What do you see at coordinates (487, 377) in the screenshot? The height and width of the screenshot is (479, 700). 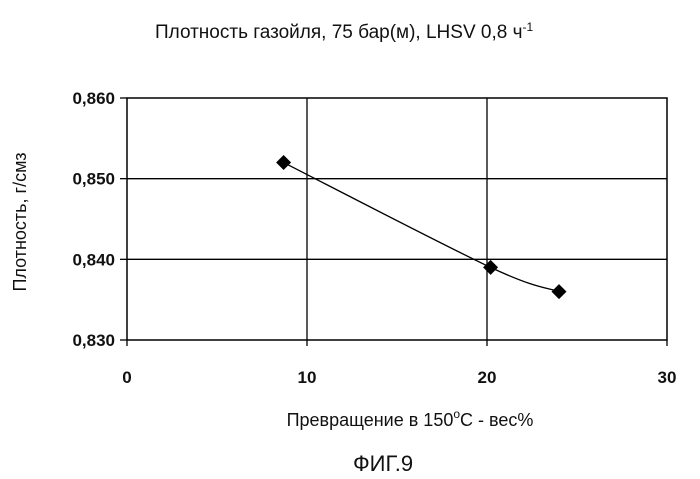 I see `x-tick-label-2: 20` at bounding box center [487, 377].